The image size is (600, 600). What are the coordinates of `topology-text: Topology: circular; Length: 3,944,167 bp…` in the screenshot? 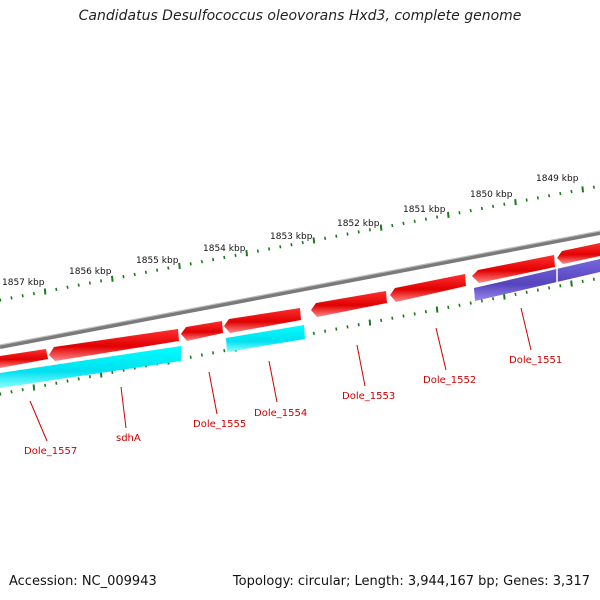 It's located at (411, 581).